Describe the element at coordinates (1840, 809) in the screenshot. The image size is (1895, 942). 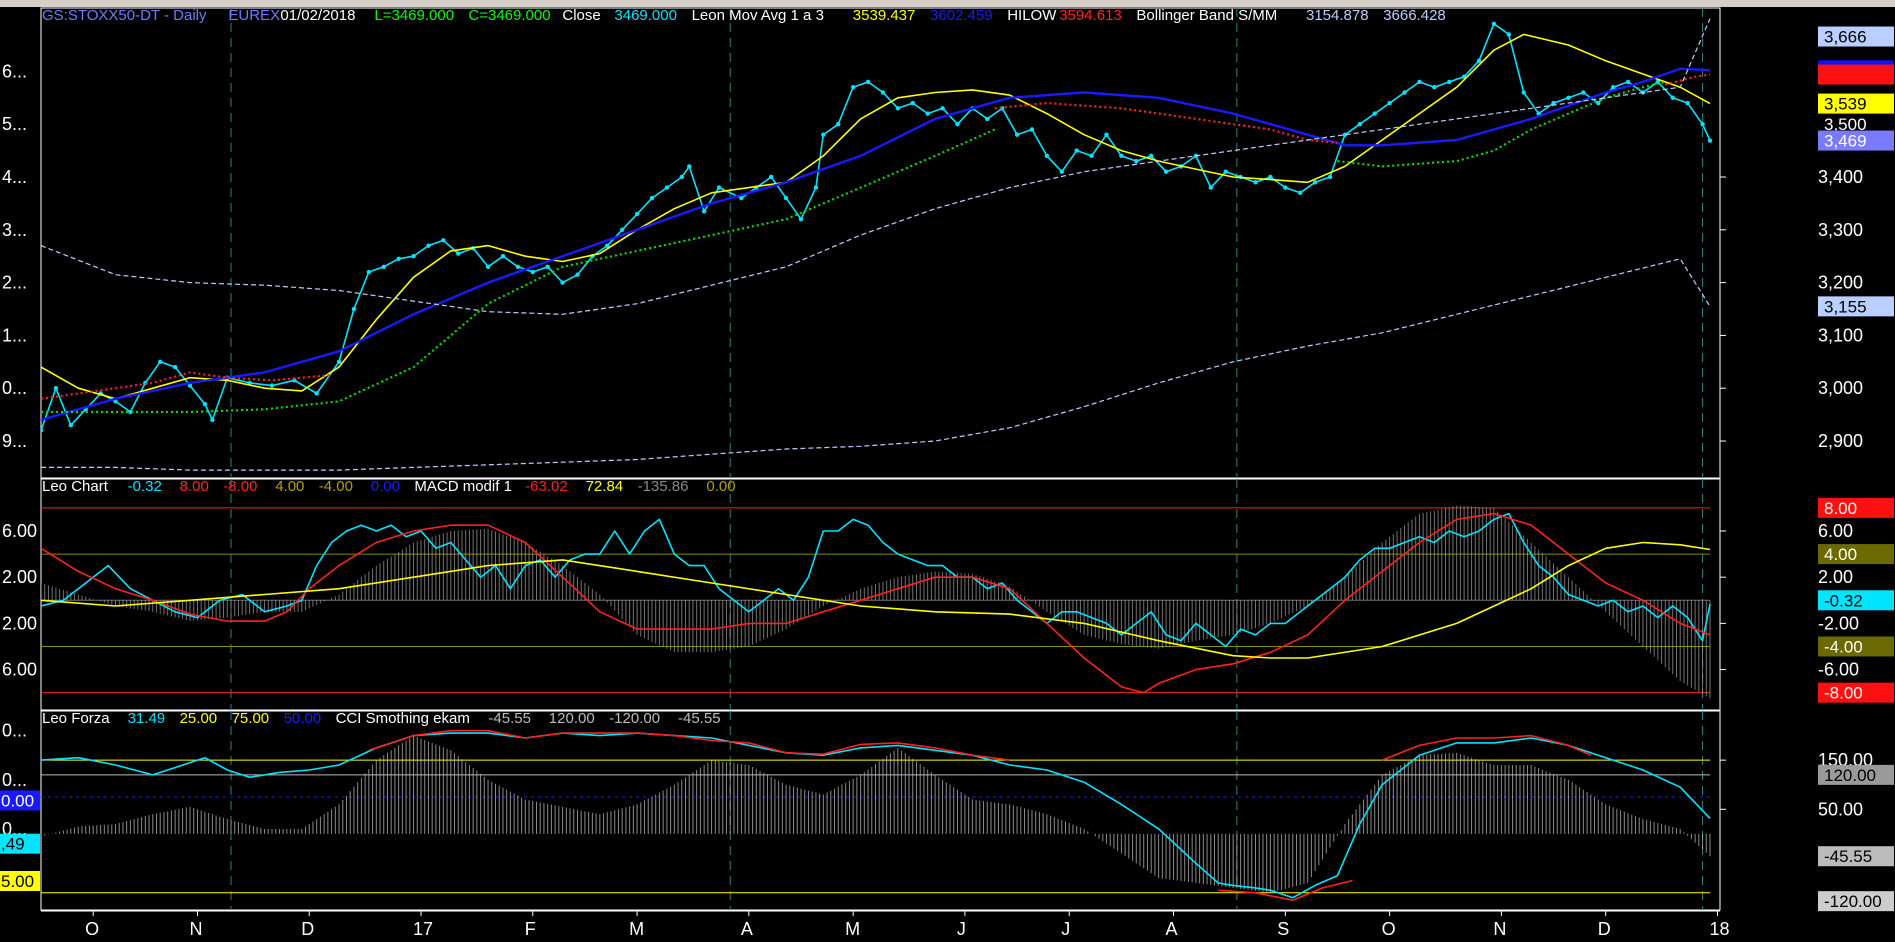
I see `y-tick-label: 50.00` at that location.